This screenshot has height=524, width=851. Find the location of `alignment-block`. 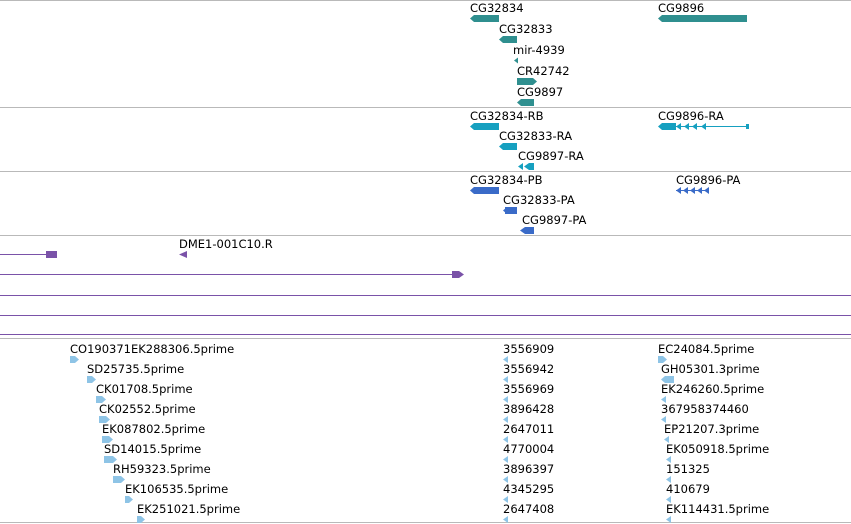

alignment-block is located at coordinates (51, 254).